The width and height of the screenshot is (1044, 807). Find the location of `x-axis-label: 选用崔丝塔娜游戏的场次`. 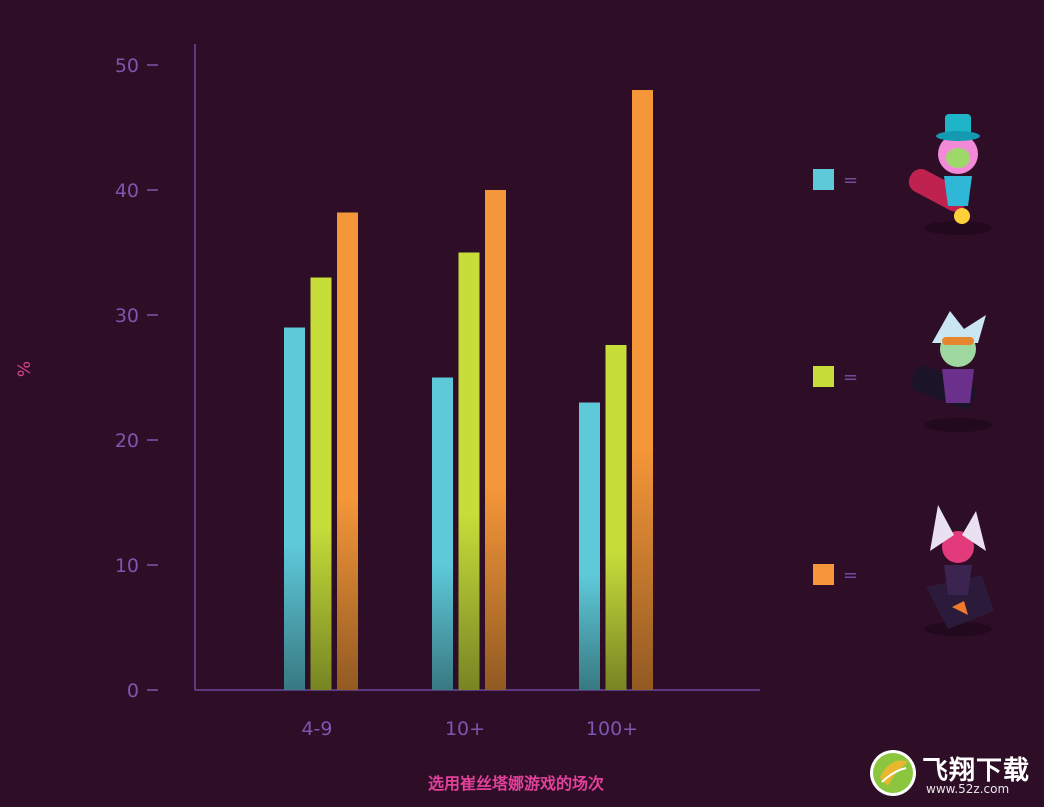

x-axis-label: 选用崔丝塔娜游戏的场次 is located at coordinates (516, 783).